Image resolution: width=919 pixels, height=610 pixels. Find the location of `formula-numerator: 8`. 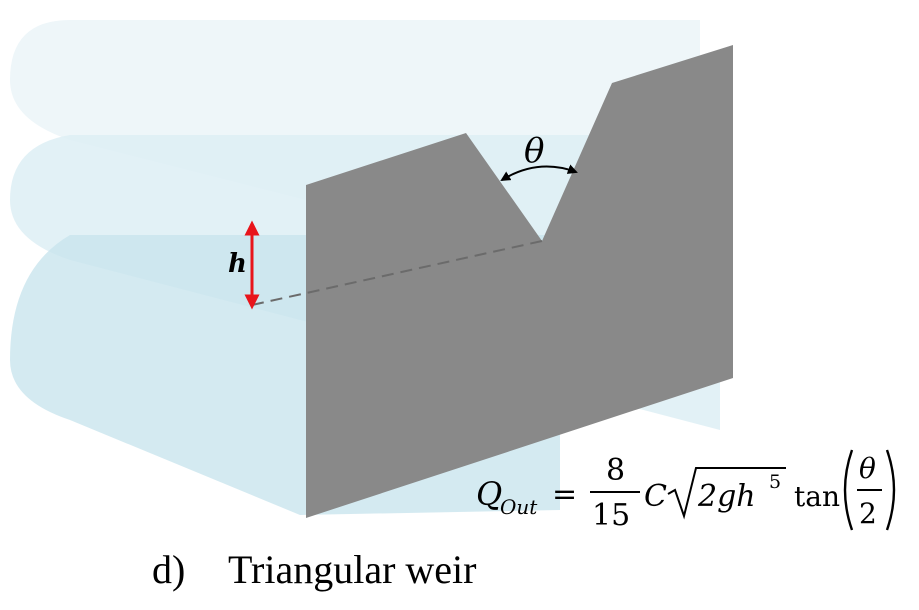

formula-numerator: 8 is located at coordinates (615, 470).